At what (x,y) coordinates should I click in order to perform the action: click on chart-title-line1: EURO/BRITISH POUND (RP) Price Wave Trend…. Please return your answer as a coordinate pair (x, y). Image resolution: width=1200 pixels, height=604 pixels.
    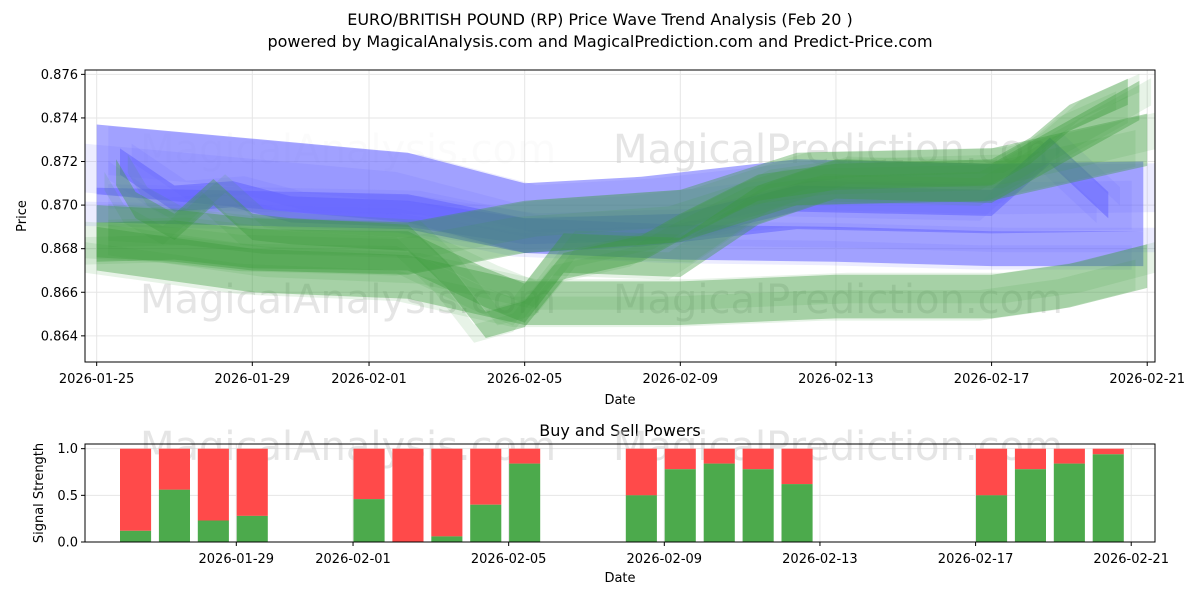
    Looking at the image, I should click on (600, 19).